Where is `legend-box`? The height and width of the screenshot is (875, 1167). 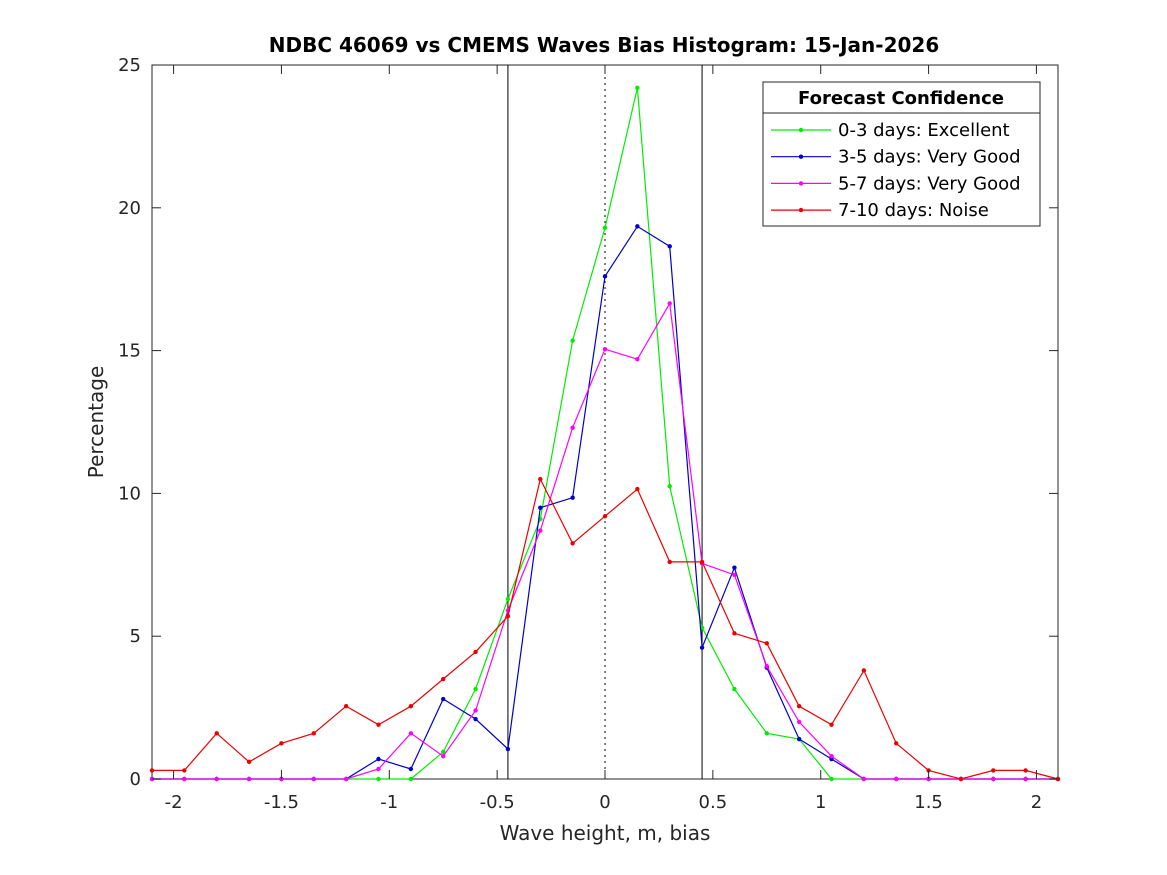 legend-box is located at coordinates (901, 154).